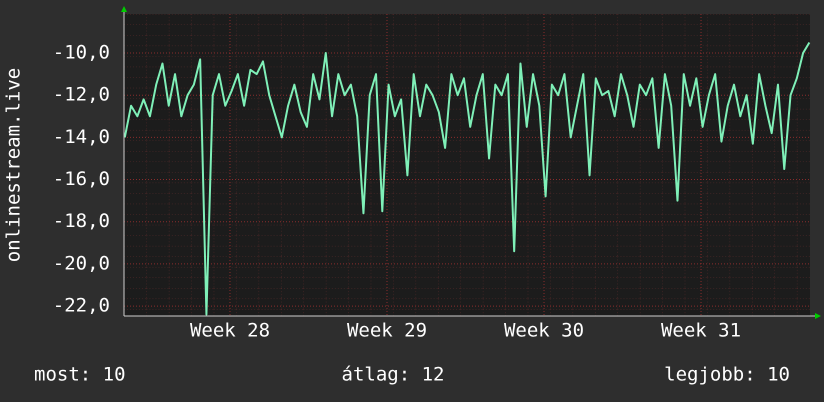 The width and height of the screenshot is (824, 402). What do you see at coordinates (230, 331) in the screenshot?
I see `x-tick-label: Week 28` at bounding box center [230, 331].